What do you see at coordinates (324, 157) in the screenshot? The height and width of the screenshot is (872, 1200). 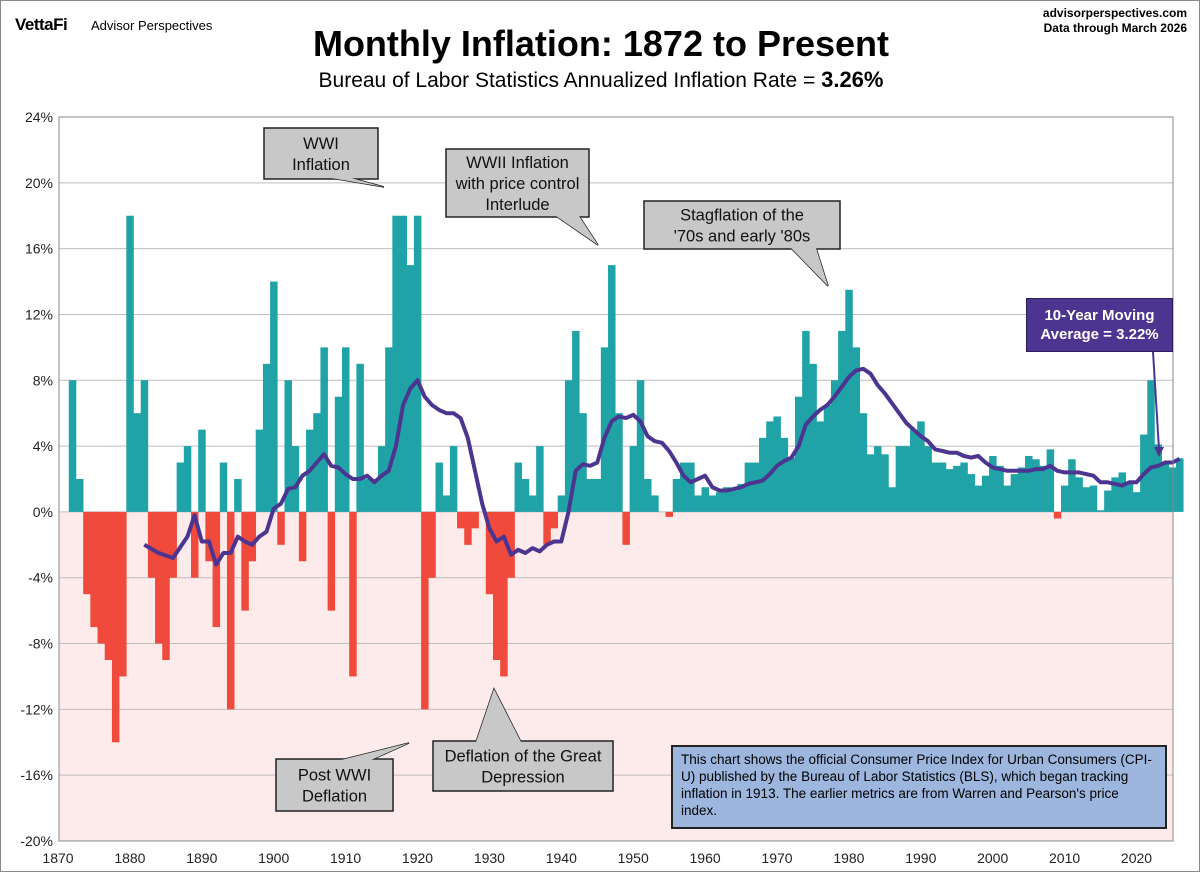 I see `wwi-callout: WWI Inflation` at bounding box center [324, 157].